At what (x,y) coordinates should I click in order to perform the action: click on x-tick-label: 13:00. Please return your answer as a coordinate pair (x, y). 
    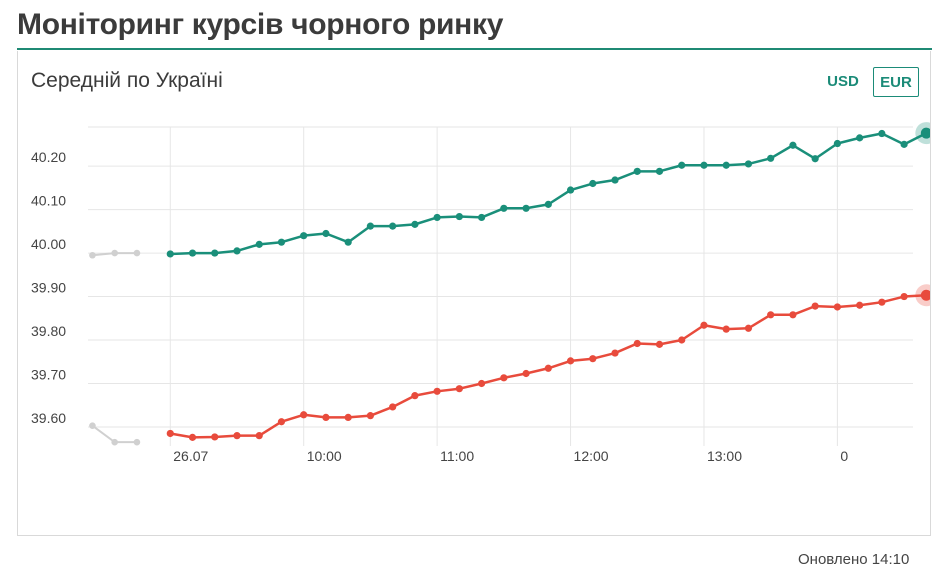
    Looking at the image, I should click on (724, 456).